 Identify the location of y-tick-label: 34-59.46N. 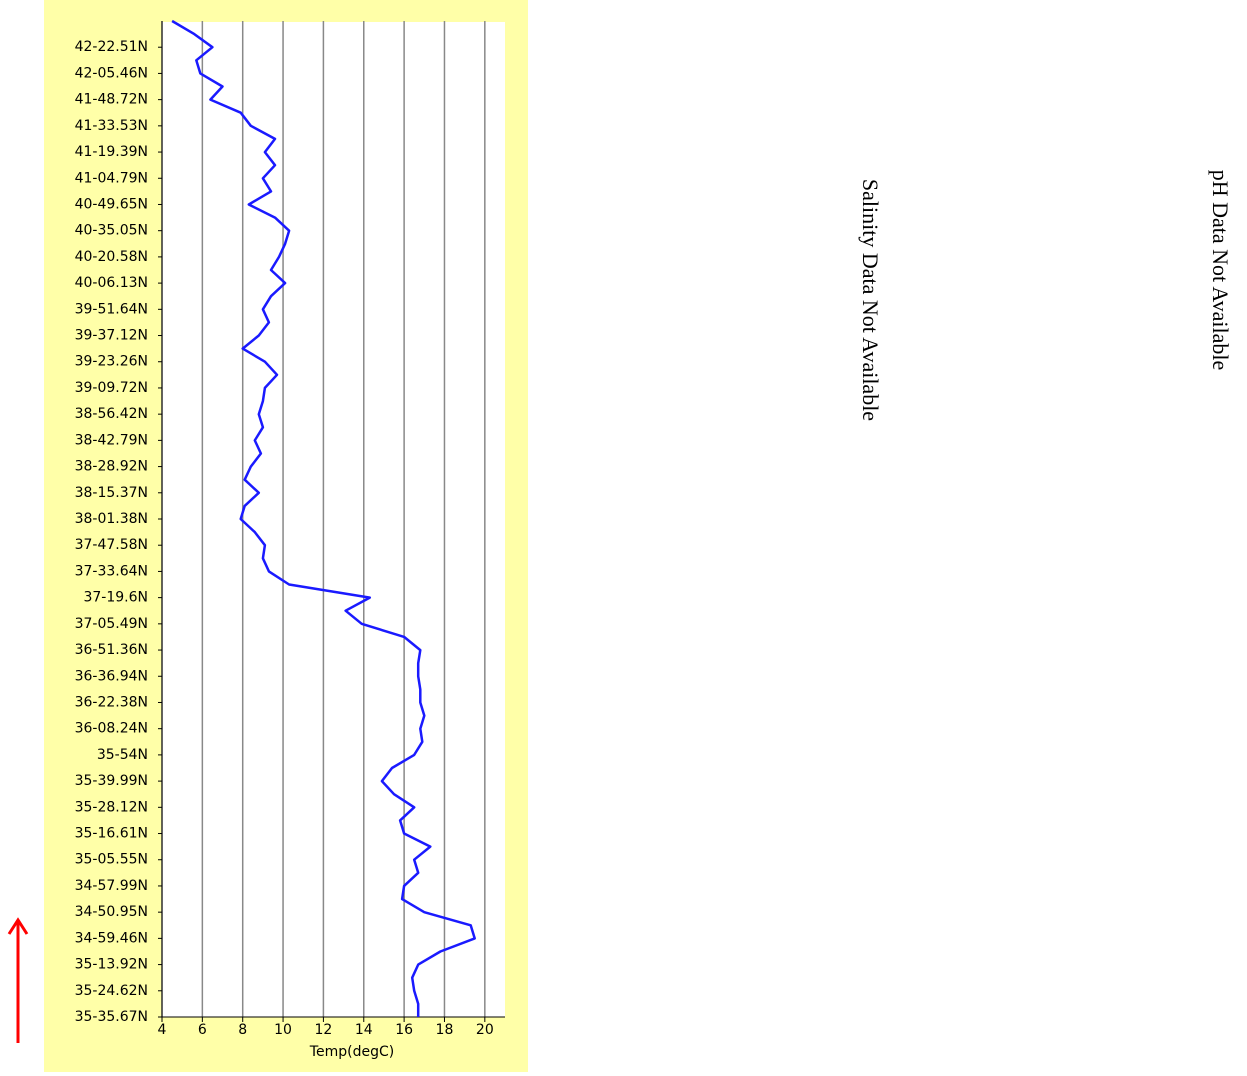
(111, 938).